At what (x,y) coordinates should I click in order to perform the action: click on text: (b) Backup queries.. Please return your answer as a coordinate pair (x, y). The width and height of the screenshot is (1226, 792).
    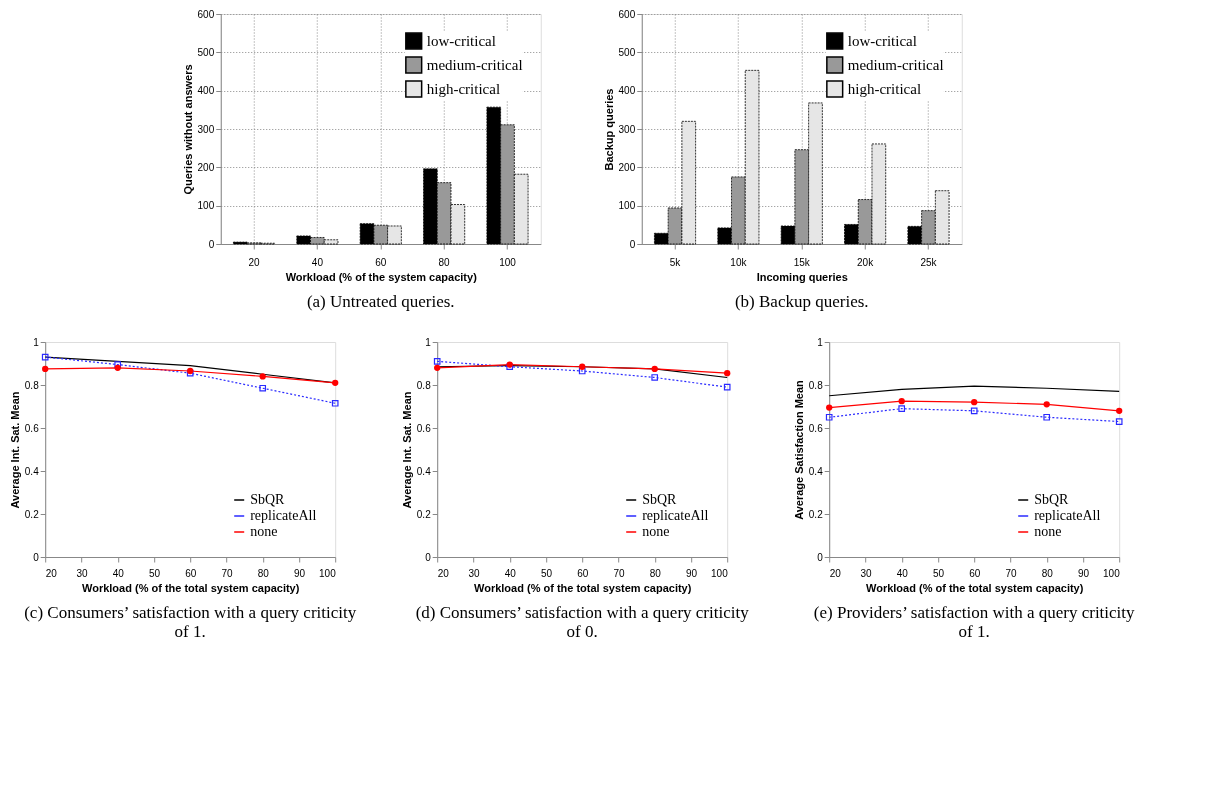
    Looking at the image, I should click on (801, 301).